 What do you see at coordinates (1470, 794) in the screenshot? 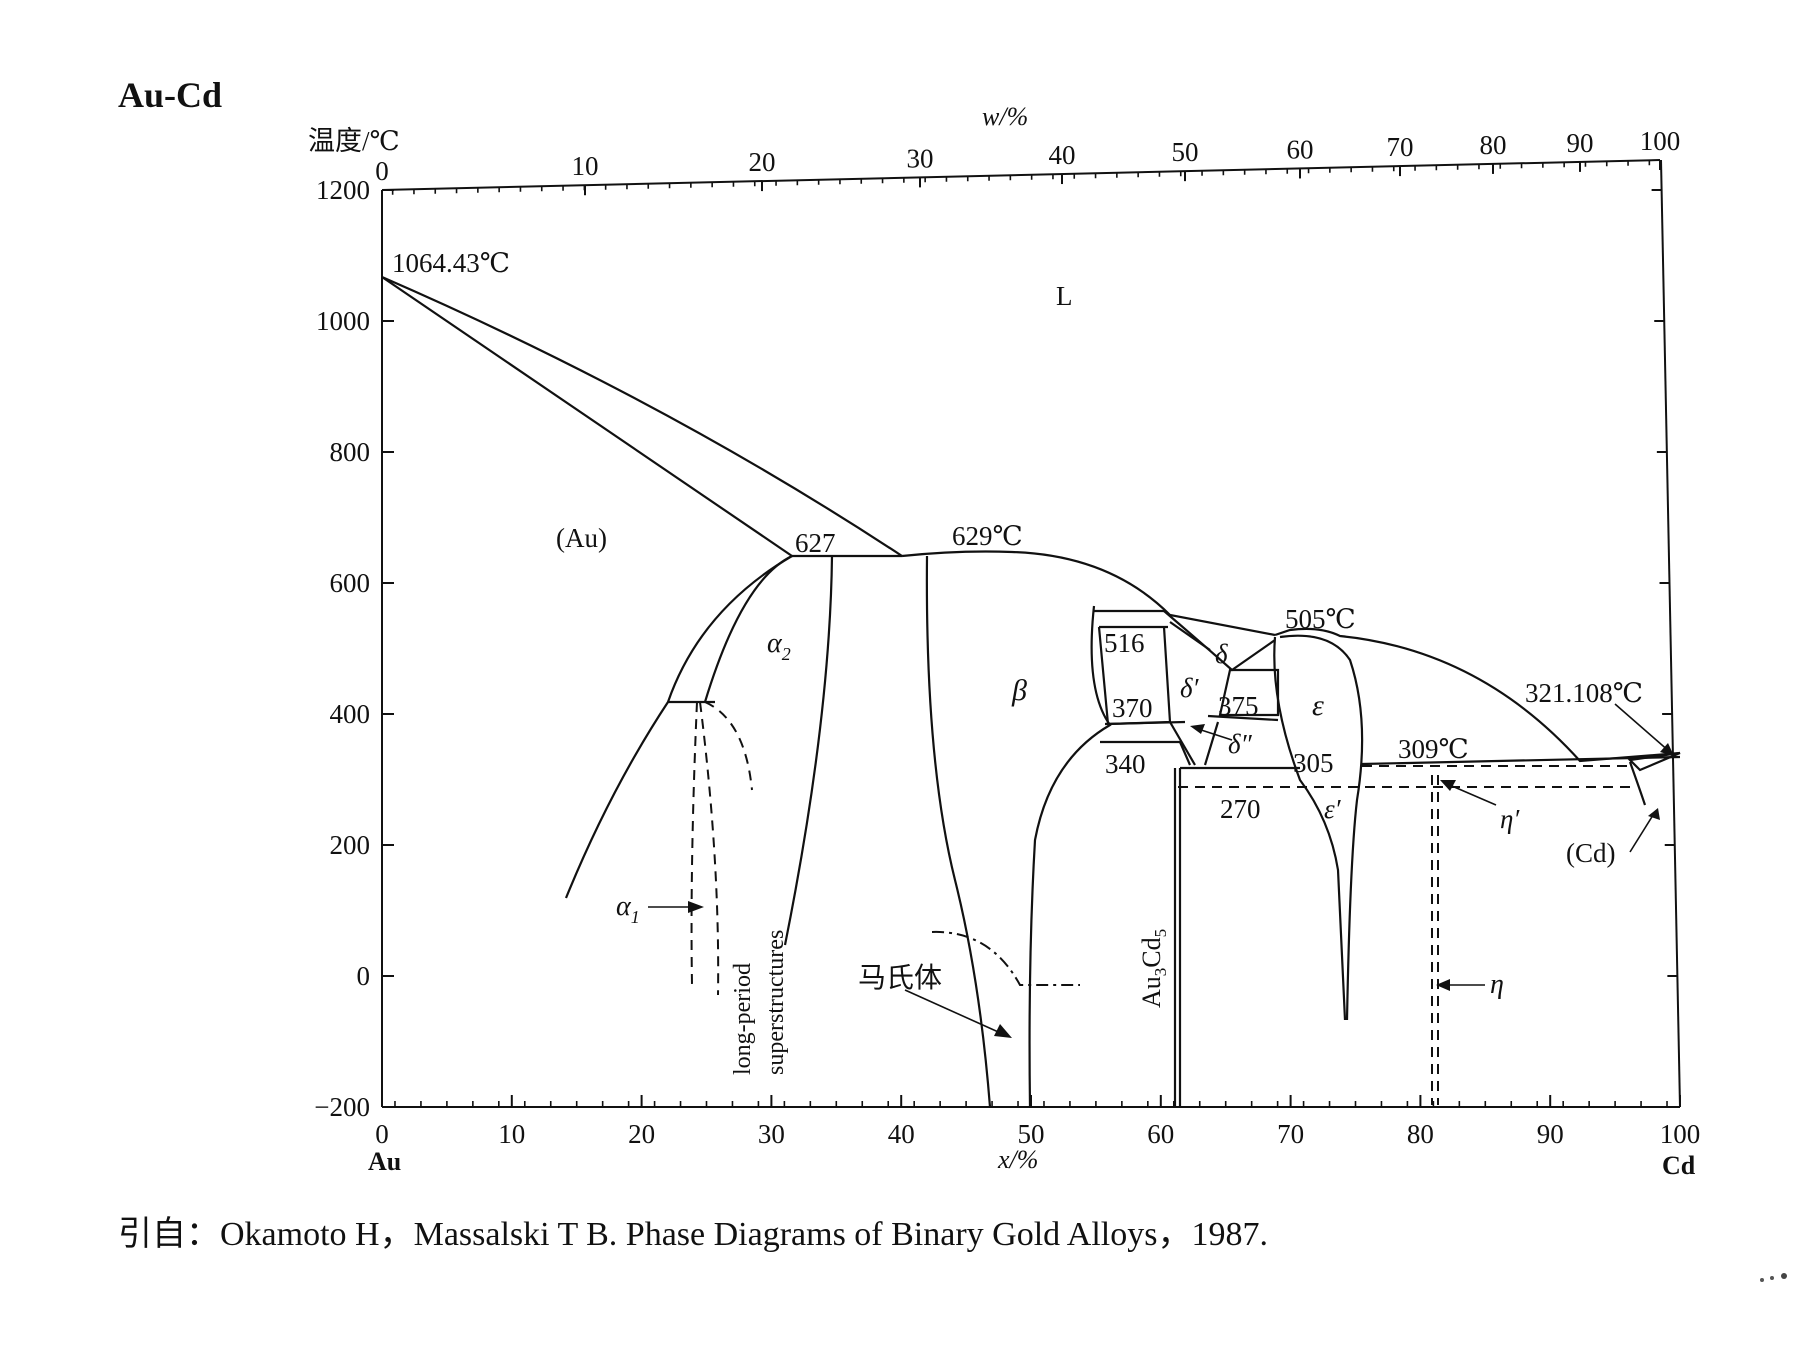
I see `eta-prime-arrow` at bounding box center [1470, 794].